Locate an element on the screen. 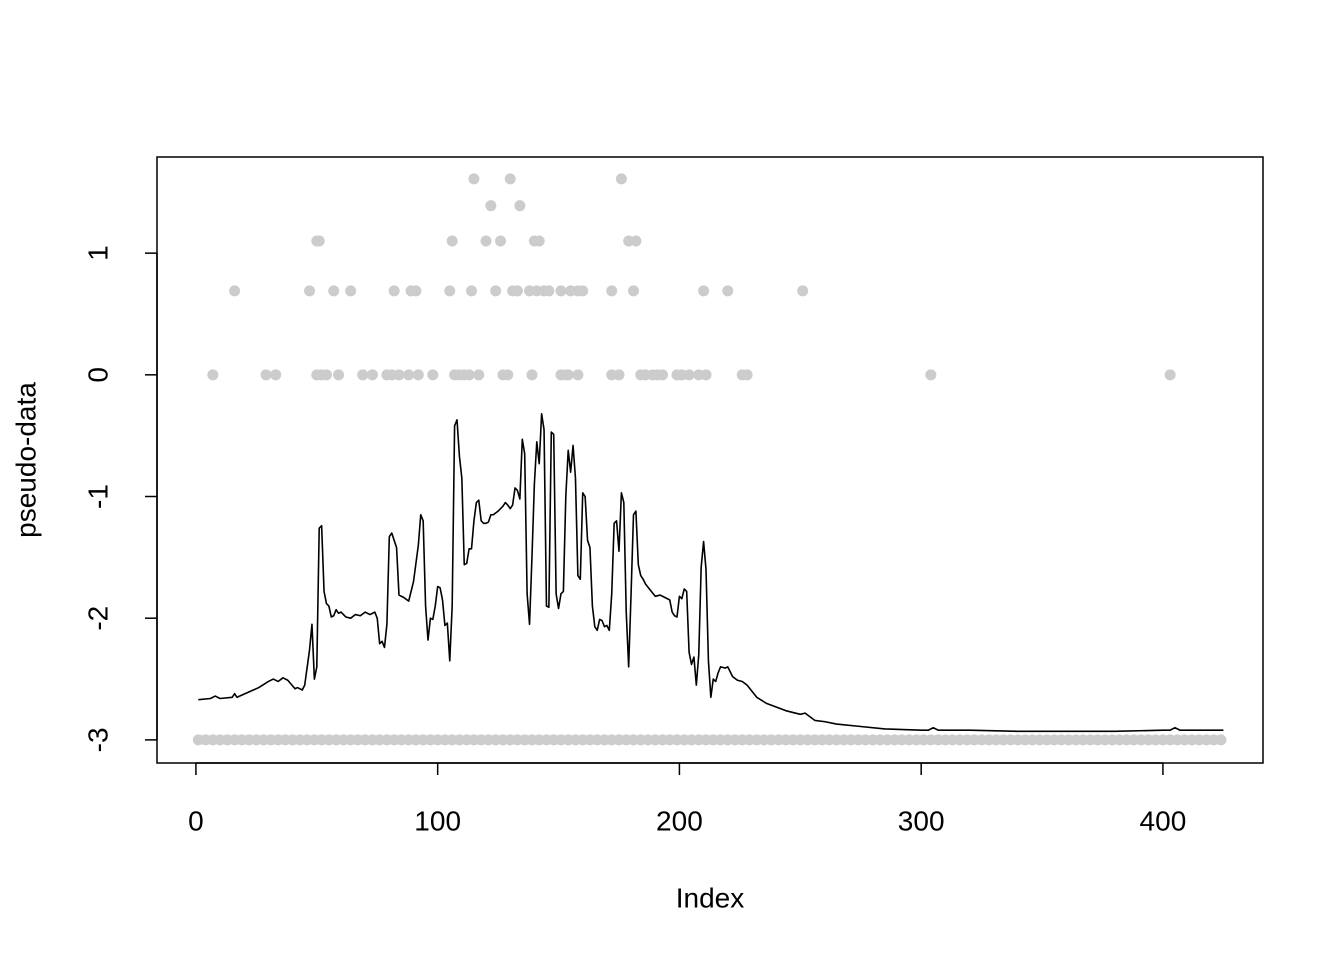 Image resolution: width=1344 pixels, height=960 pixels. y-tick-label: -2 is located at coordinates (97, 618).